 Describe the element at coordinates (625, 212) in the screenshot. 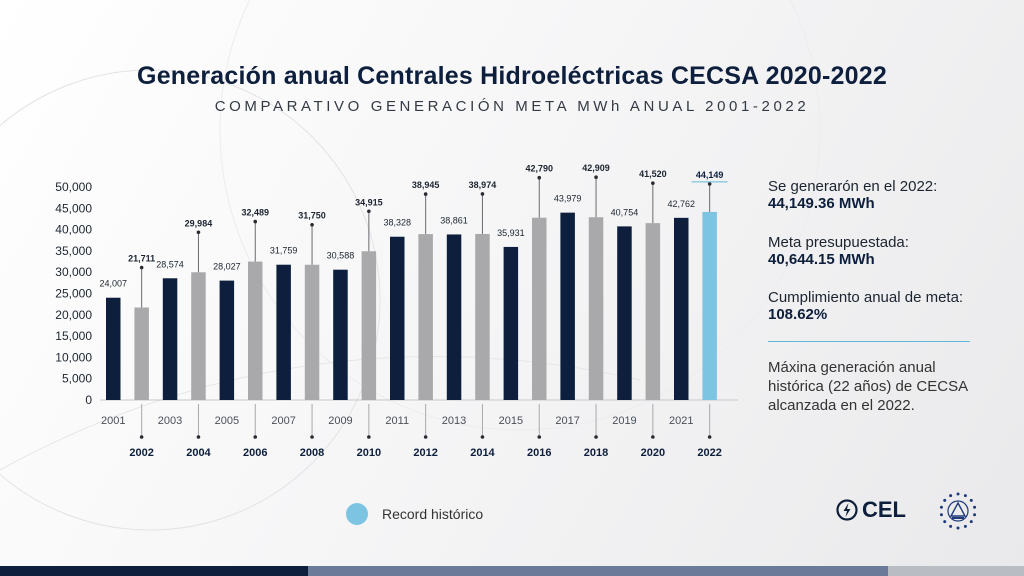

I see `data-label-2019: 40,754` at that location.